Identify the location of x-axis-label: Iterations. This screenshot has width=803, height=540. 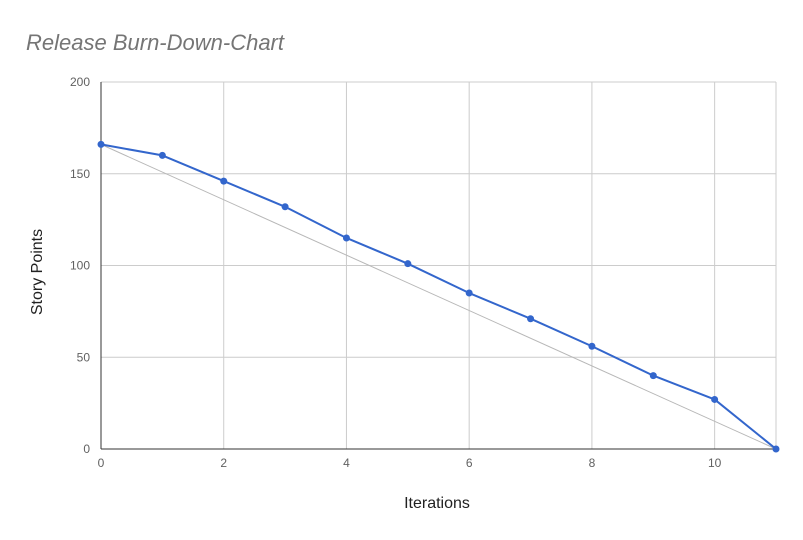
(437, 503).